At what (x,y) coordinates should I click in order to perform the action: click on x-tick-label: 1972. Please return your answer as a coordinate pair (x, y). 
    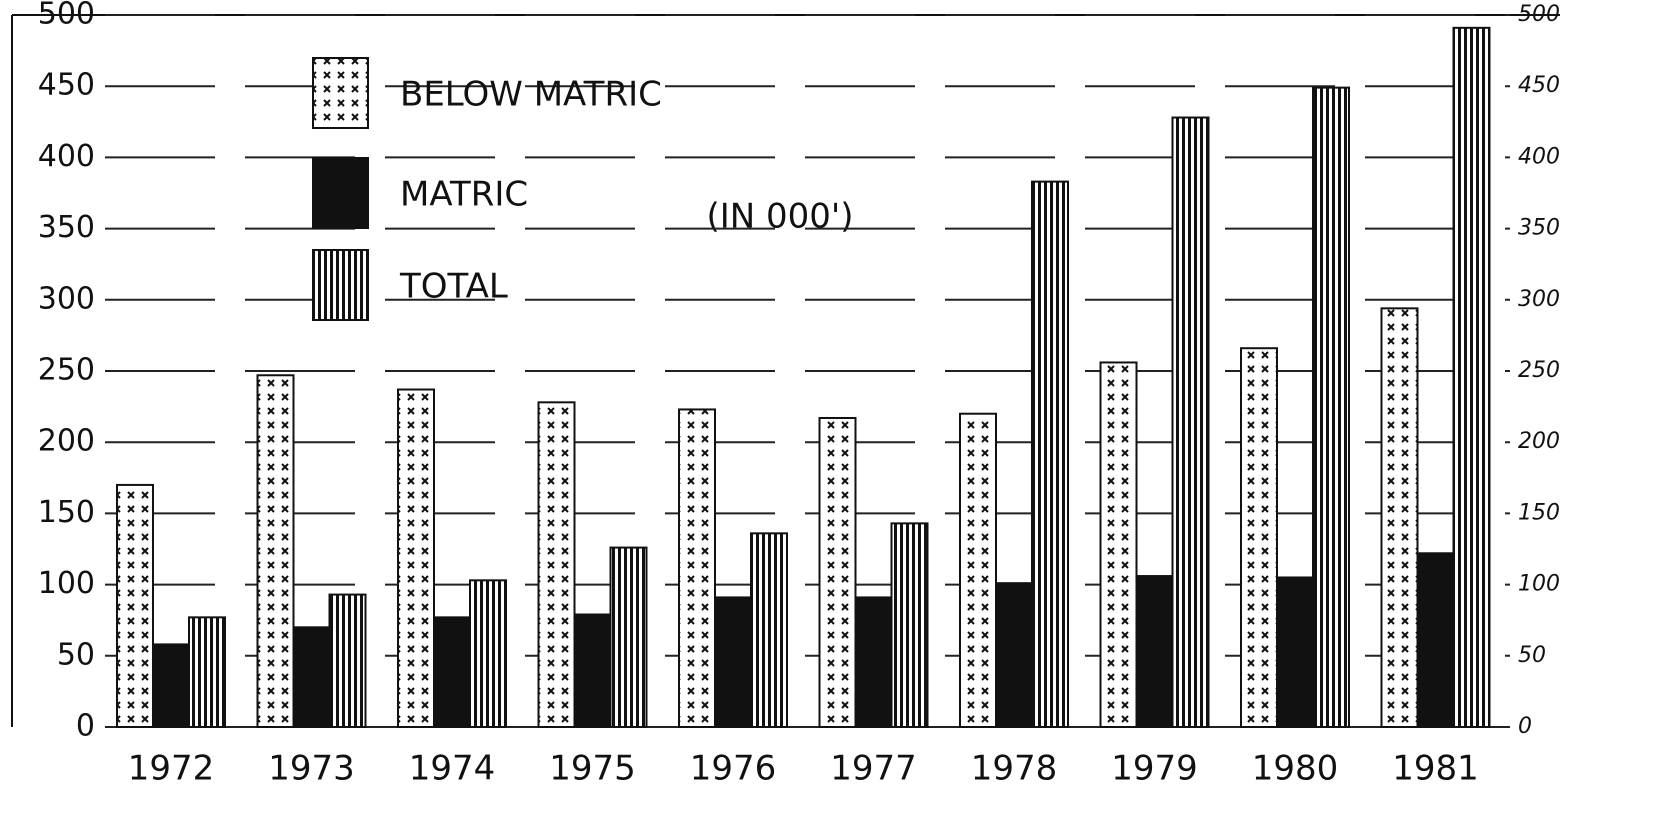
    Looking at the image, I should click on (171, 769).